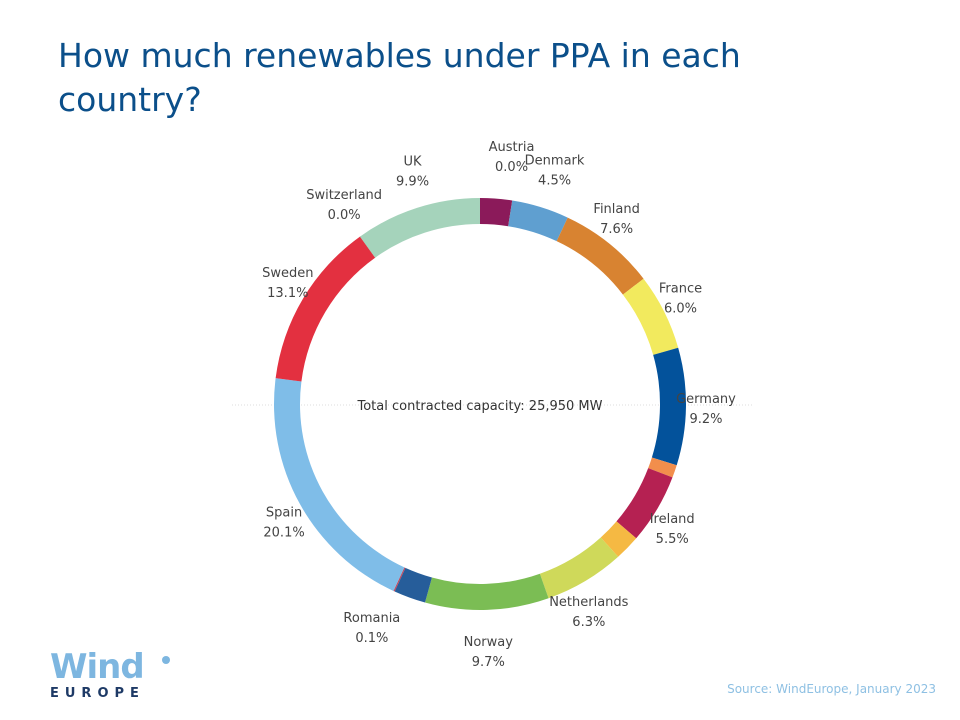  What do you see at coordinates (325, 309) in the screenshot?
I see `slice-sweden` at bounding box center [325, 309].